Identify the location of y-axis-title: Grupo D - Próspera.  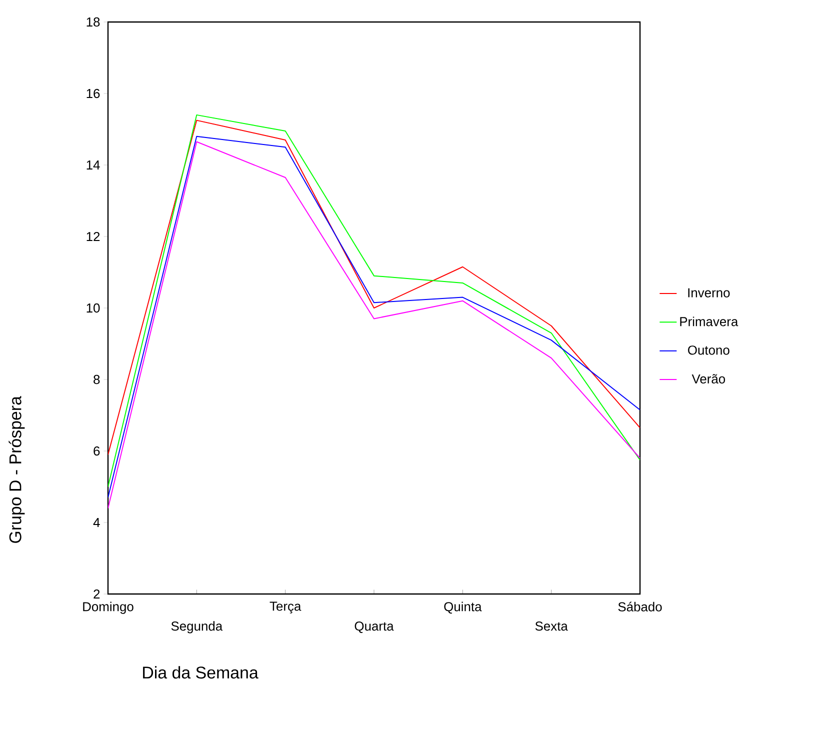
(16, 469).